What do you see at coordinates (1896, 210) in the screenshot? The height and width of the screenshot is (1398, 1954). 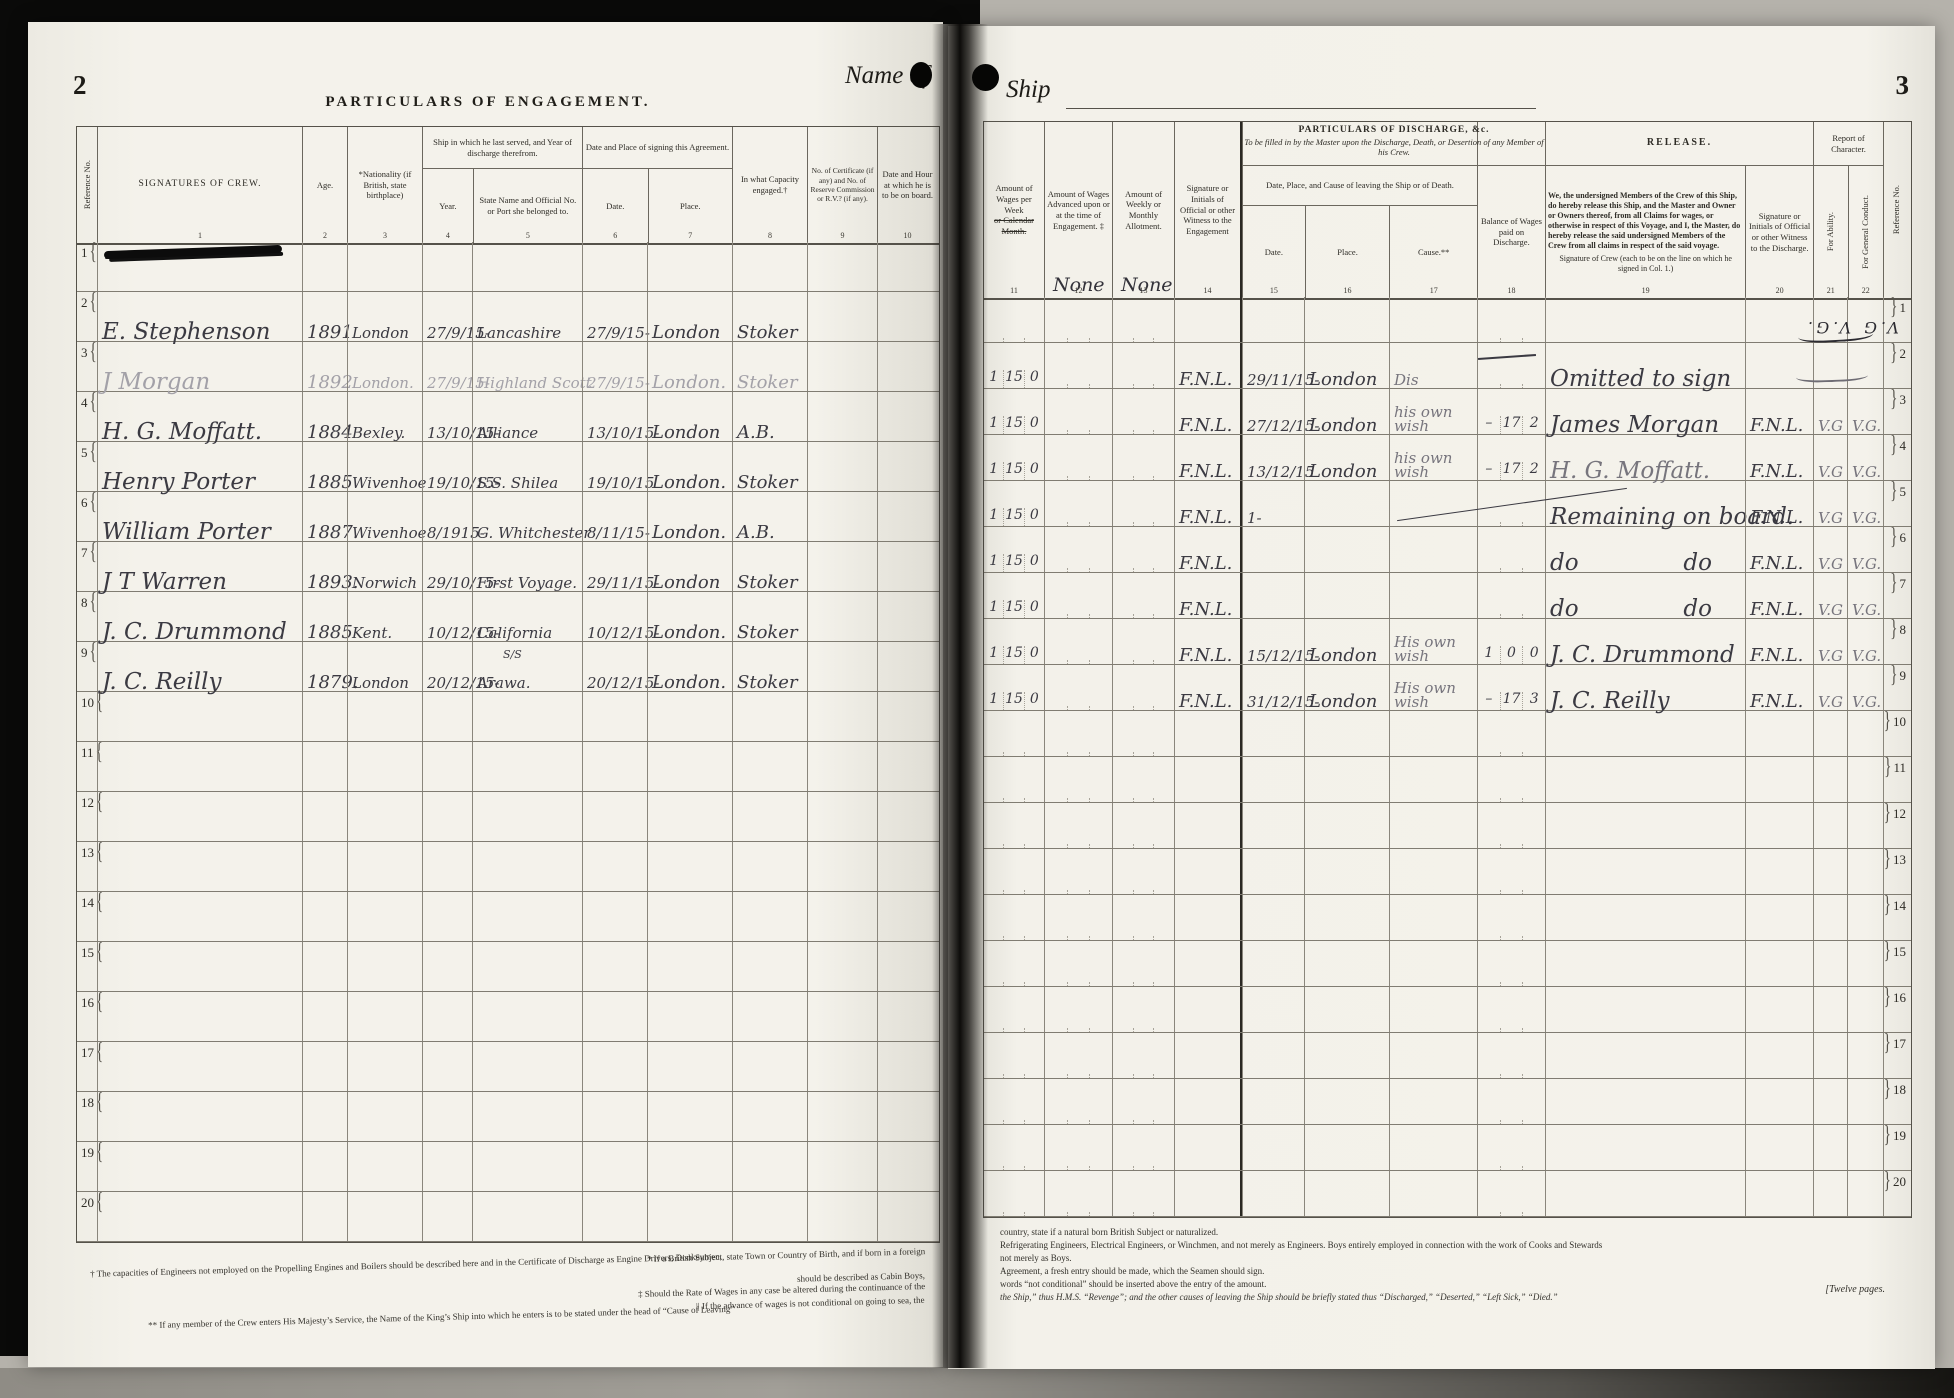 I see `col-header-reference-no-right: Reference No.` at bounding box center [1896, 210].